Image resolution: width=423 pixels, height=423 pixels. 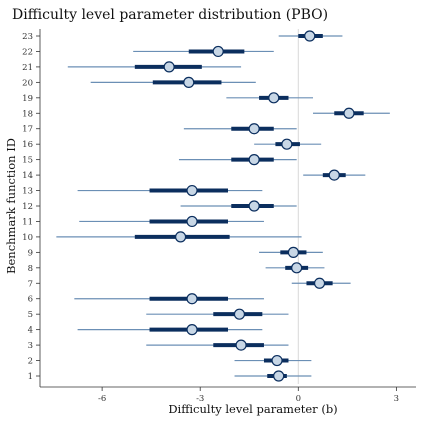 I want to click on x-tick-label: 3, so click(x=396, y=399).